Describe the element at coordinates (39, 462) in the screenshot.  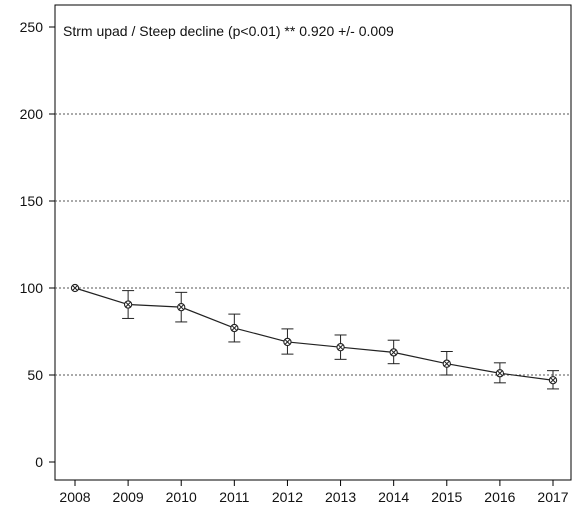
I see `y-tick-label-0: 0` at that location.